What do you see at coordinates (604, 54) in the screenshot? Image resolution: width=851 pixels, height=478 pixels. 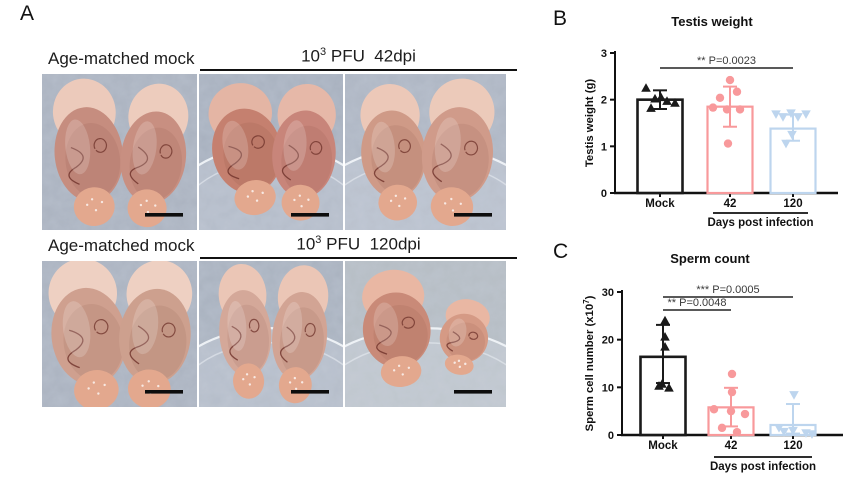 I see `y-tick-label: 3` at bounding box center [604, 54].